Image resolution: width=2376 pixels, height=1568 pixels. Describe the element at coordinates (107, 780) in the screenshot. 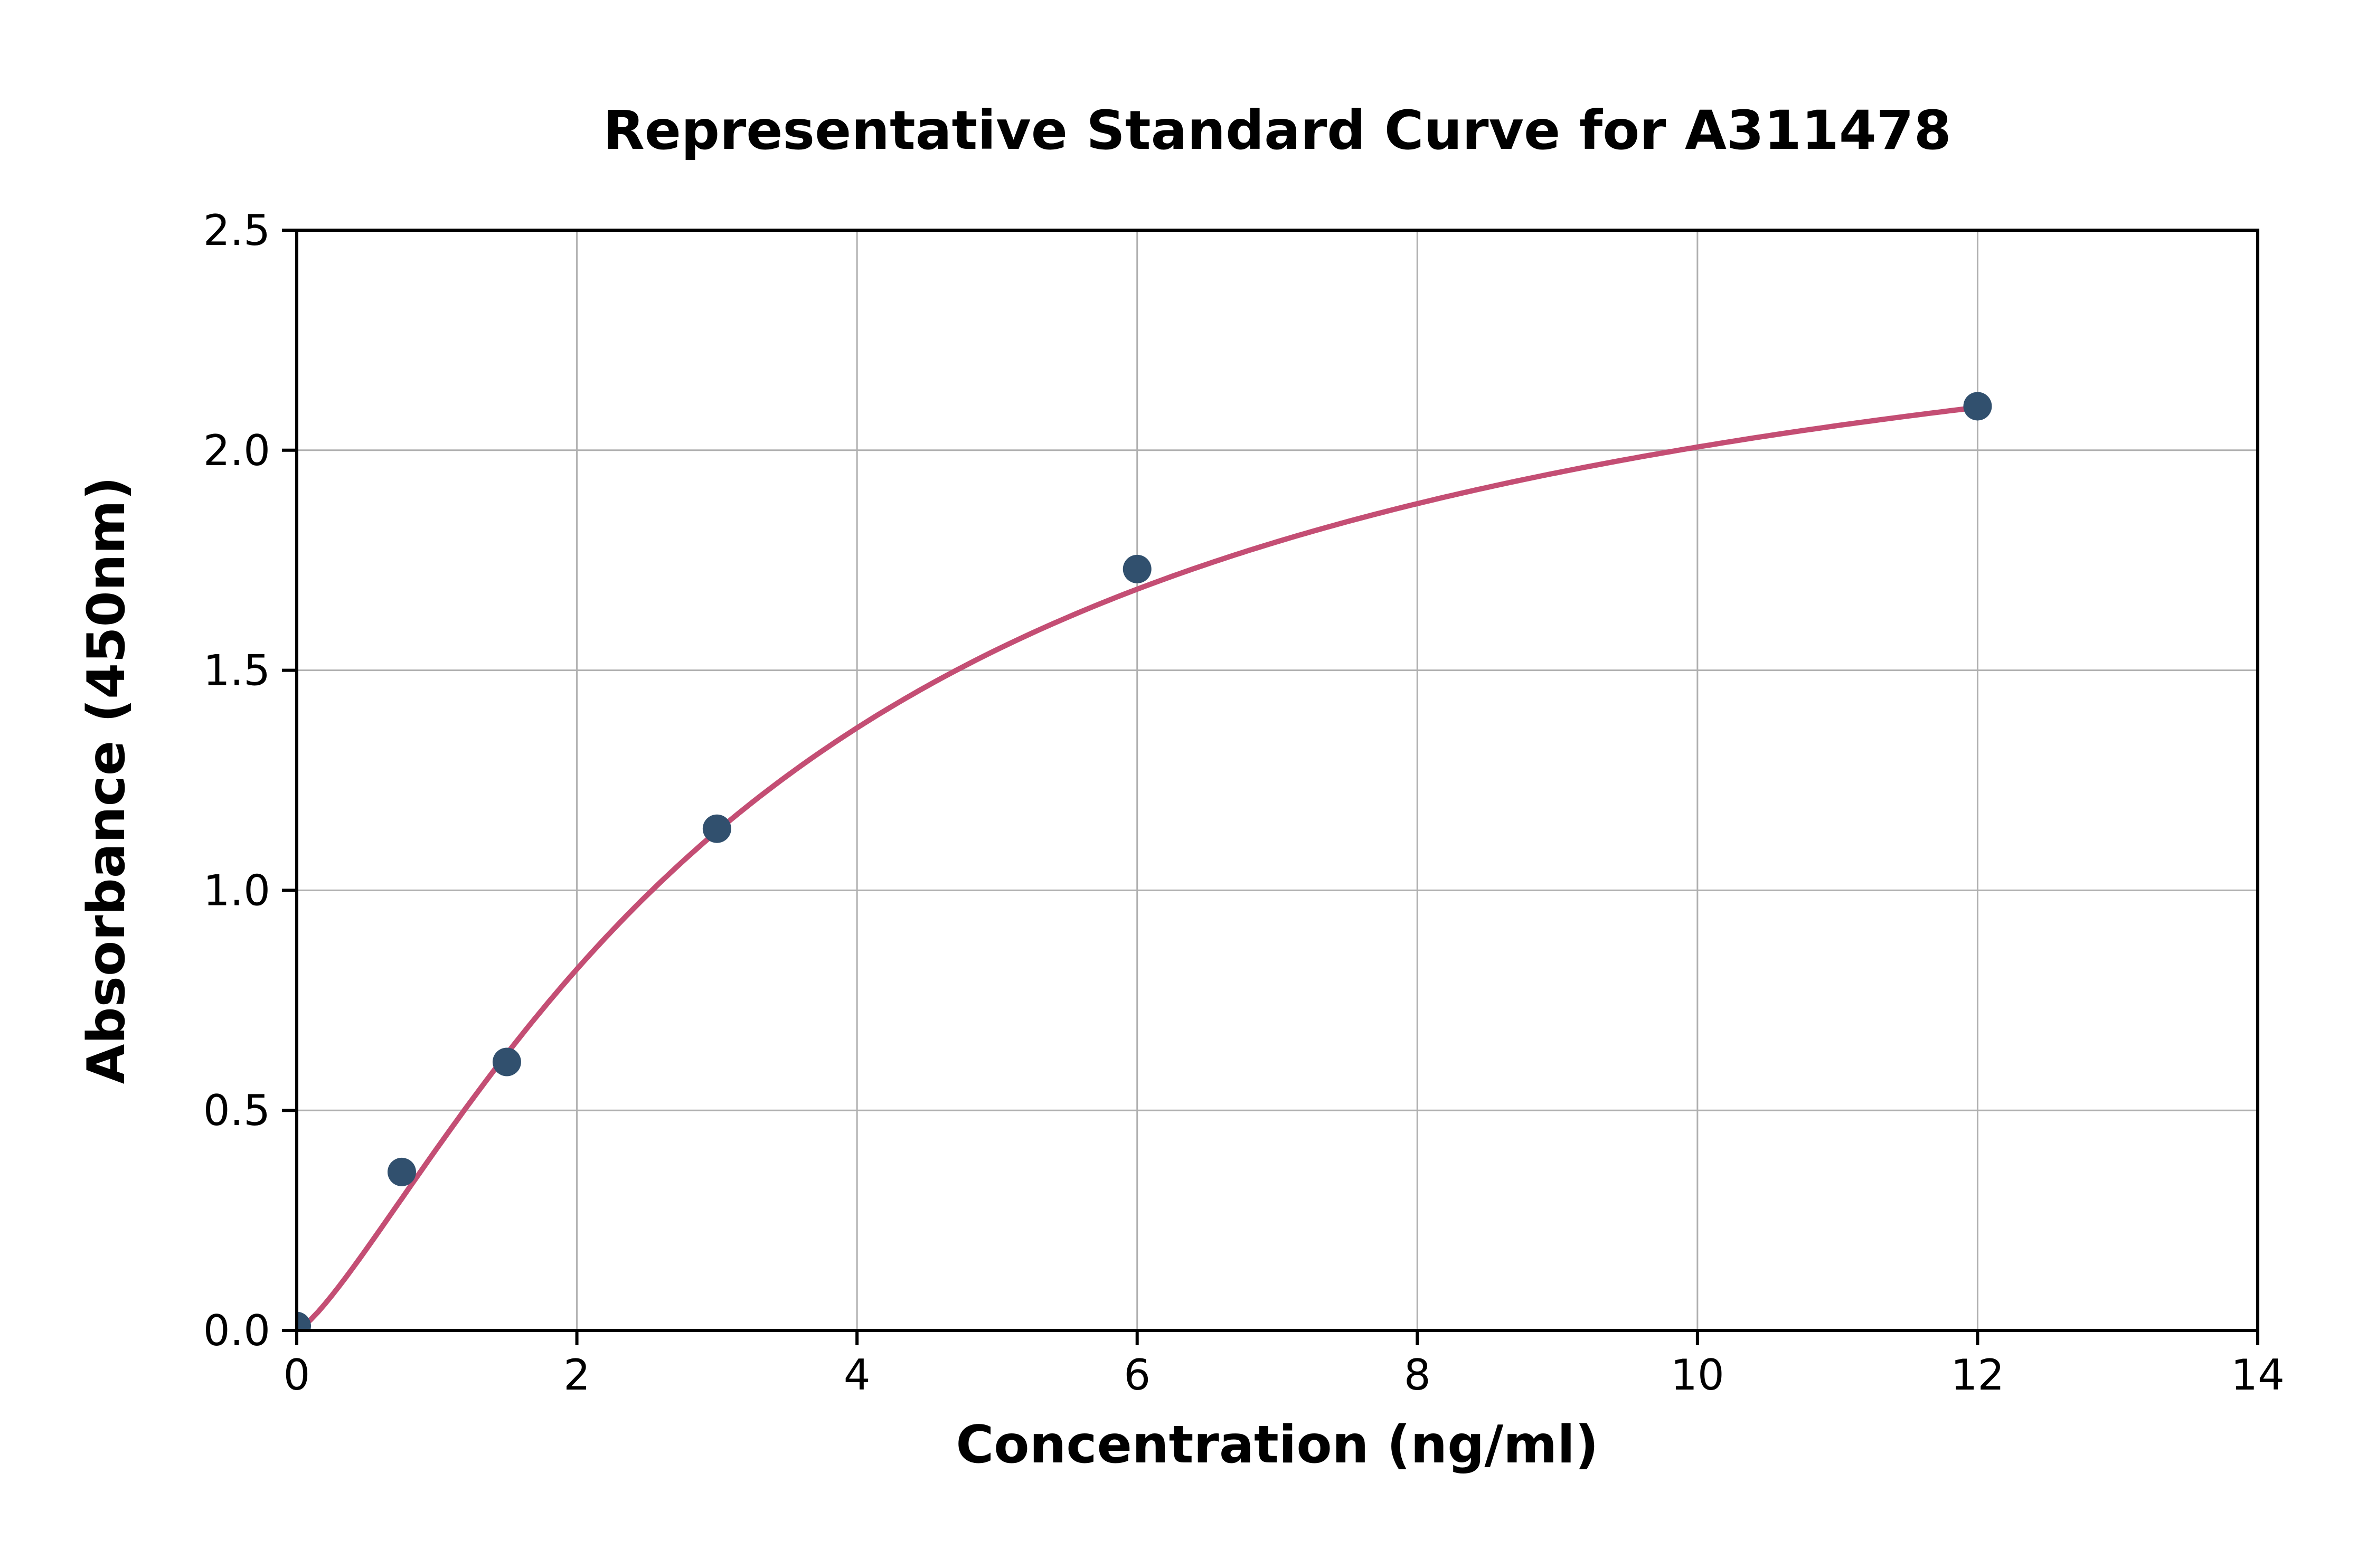

I see `y-axis-label: Absorbance (450nm)` at that location.